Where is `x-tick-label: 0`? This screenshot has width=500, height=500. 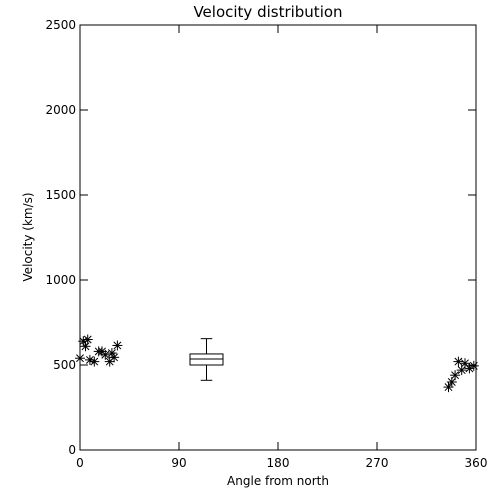
x-tick-label: 0 is located at coordinates (80, 463).